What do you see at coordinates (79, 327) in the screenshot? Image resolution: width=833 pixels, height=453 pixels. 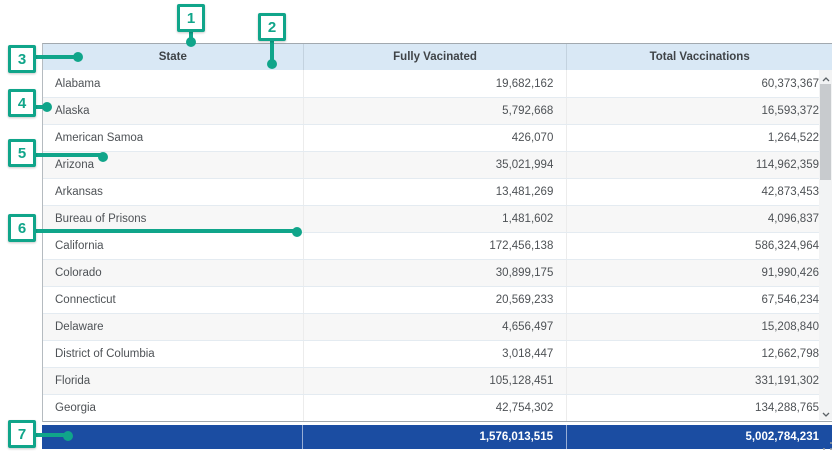 I see `cell-state: Delaware` at bounding box center [79, 327].